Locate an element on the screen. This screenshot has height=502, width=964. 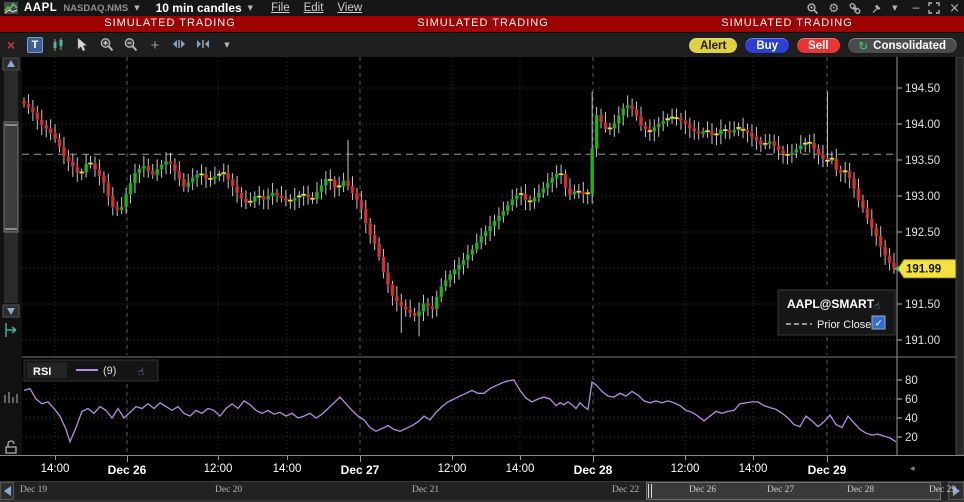
zoom-in-icon is located at coordinates (107, 45).